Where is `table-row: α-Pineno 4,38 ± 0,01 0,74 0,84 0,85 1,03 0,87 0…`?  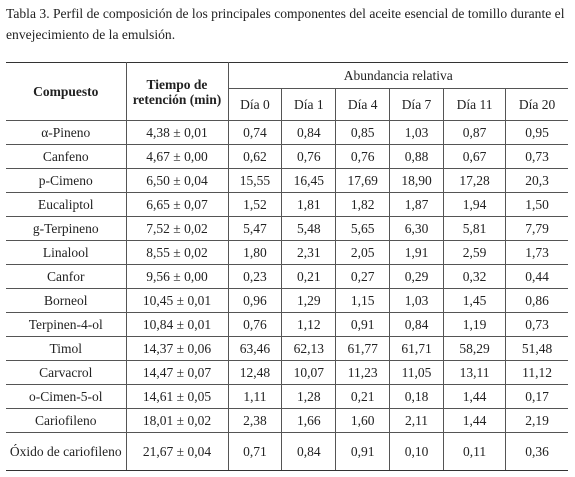
table-row: α-Pineno 4,38 ± 0,01 0,74 0,84 0,85 1,03 0,87 0… is located at coordinates (287, 132).